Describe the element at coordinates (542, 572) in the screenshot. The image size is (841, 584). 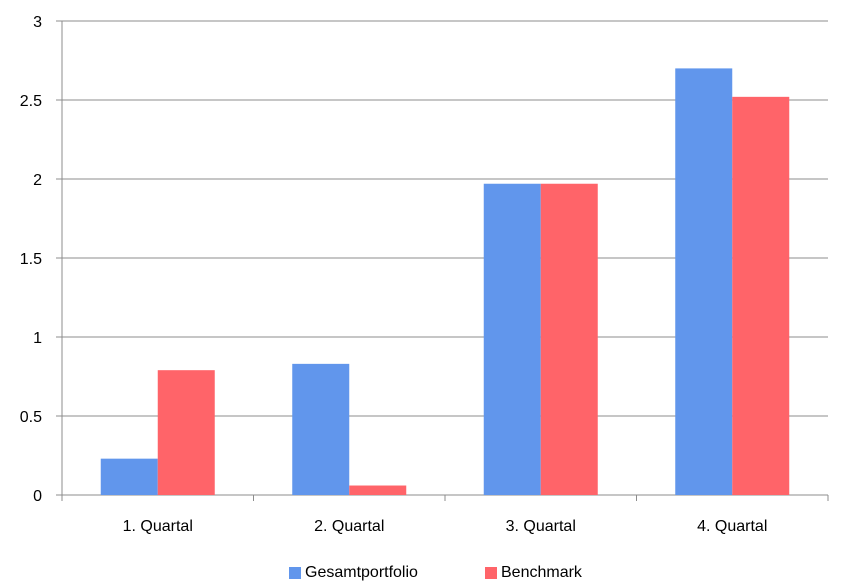
I see `legend-label-benchmark: Benchmark` at that location.